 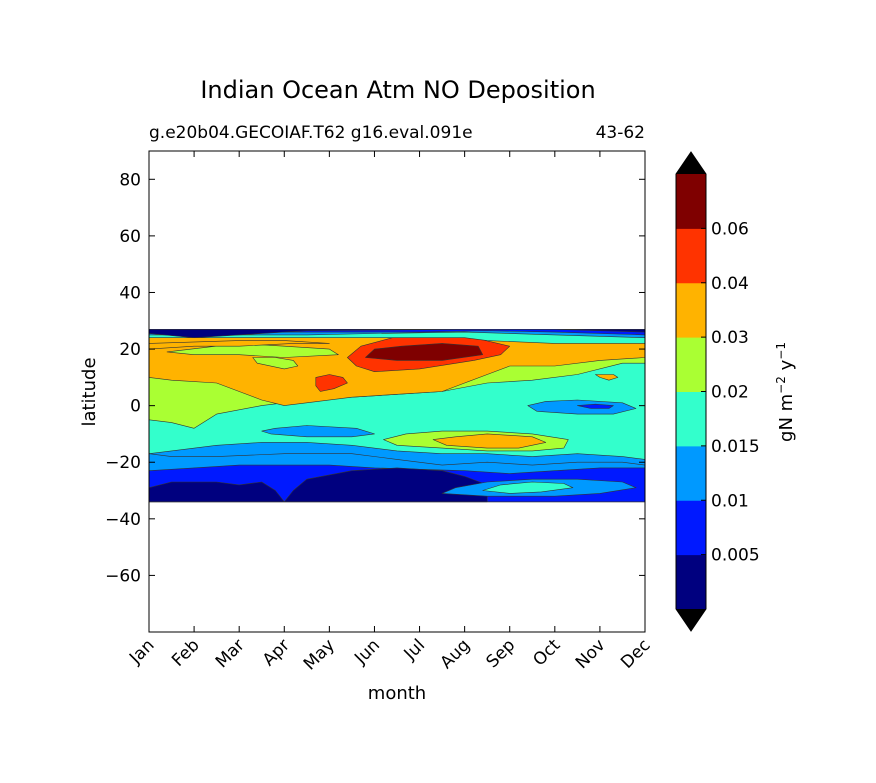 I want to click on colorbar-label-mid: y, so click(x=786, y=367).